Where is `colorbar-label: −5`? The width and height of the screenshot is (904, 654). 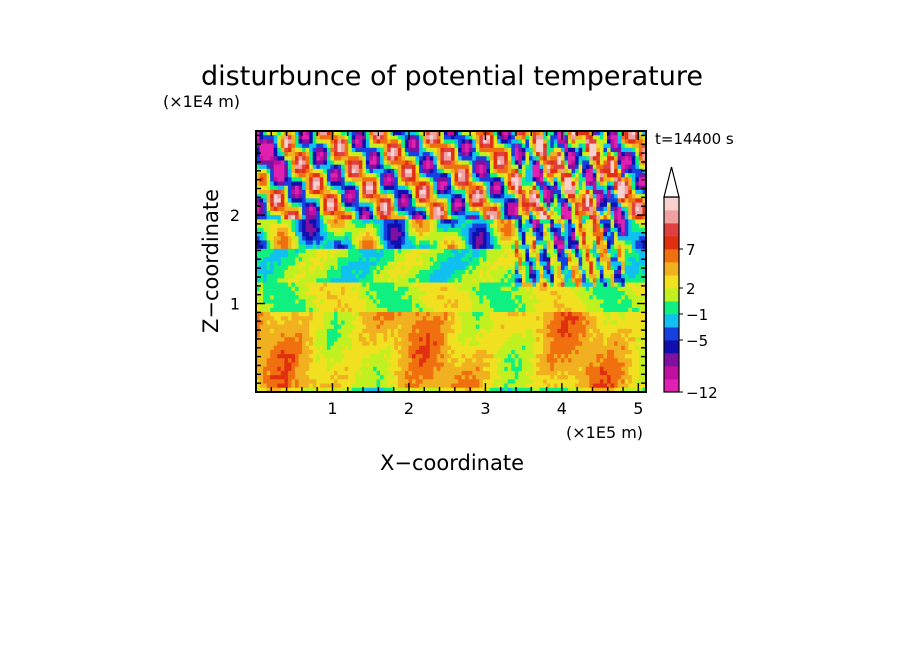
colorbar-label: −5 is located at coordinates (697, 341).